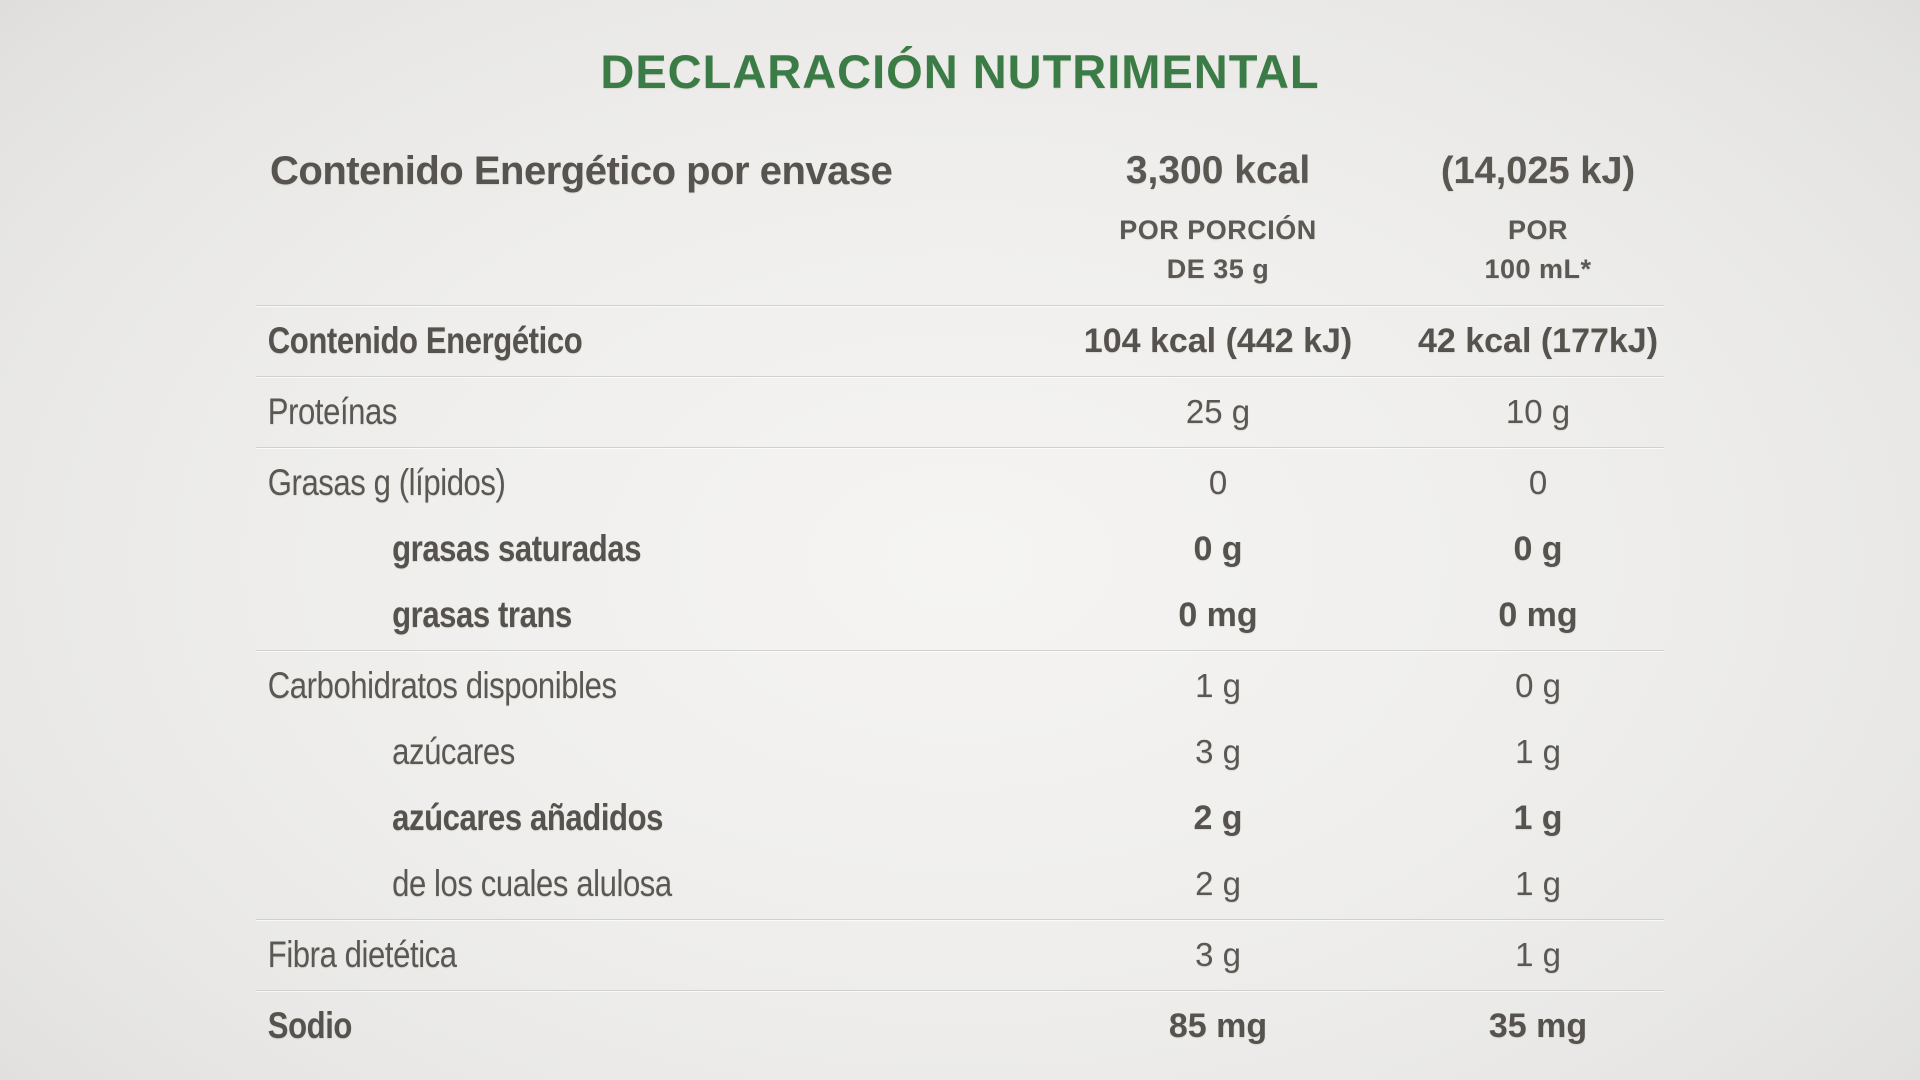 The image size is (1920, 1080). I want to click on column-header-per-100ml: POR 100 mL*, so click(1538, 250).